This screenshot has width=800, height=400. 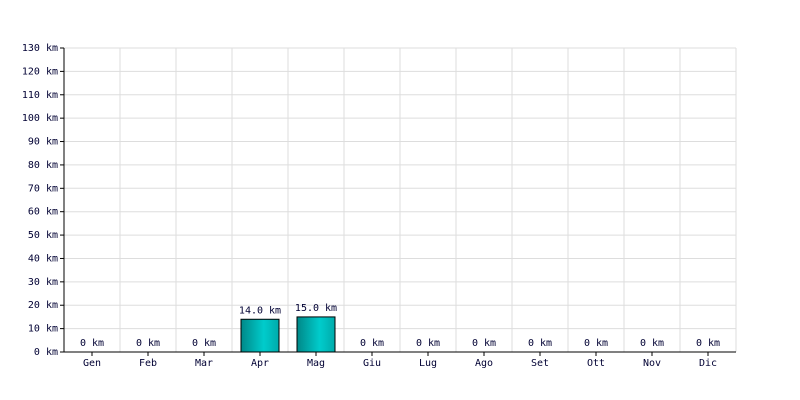 I want to click on x-tick-label: Mag, so click(x=316, y=363).